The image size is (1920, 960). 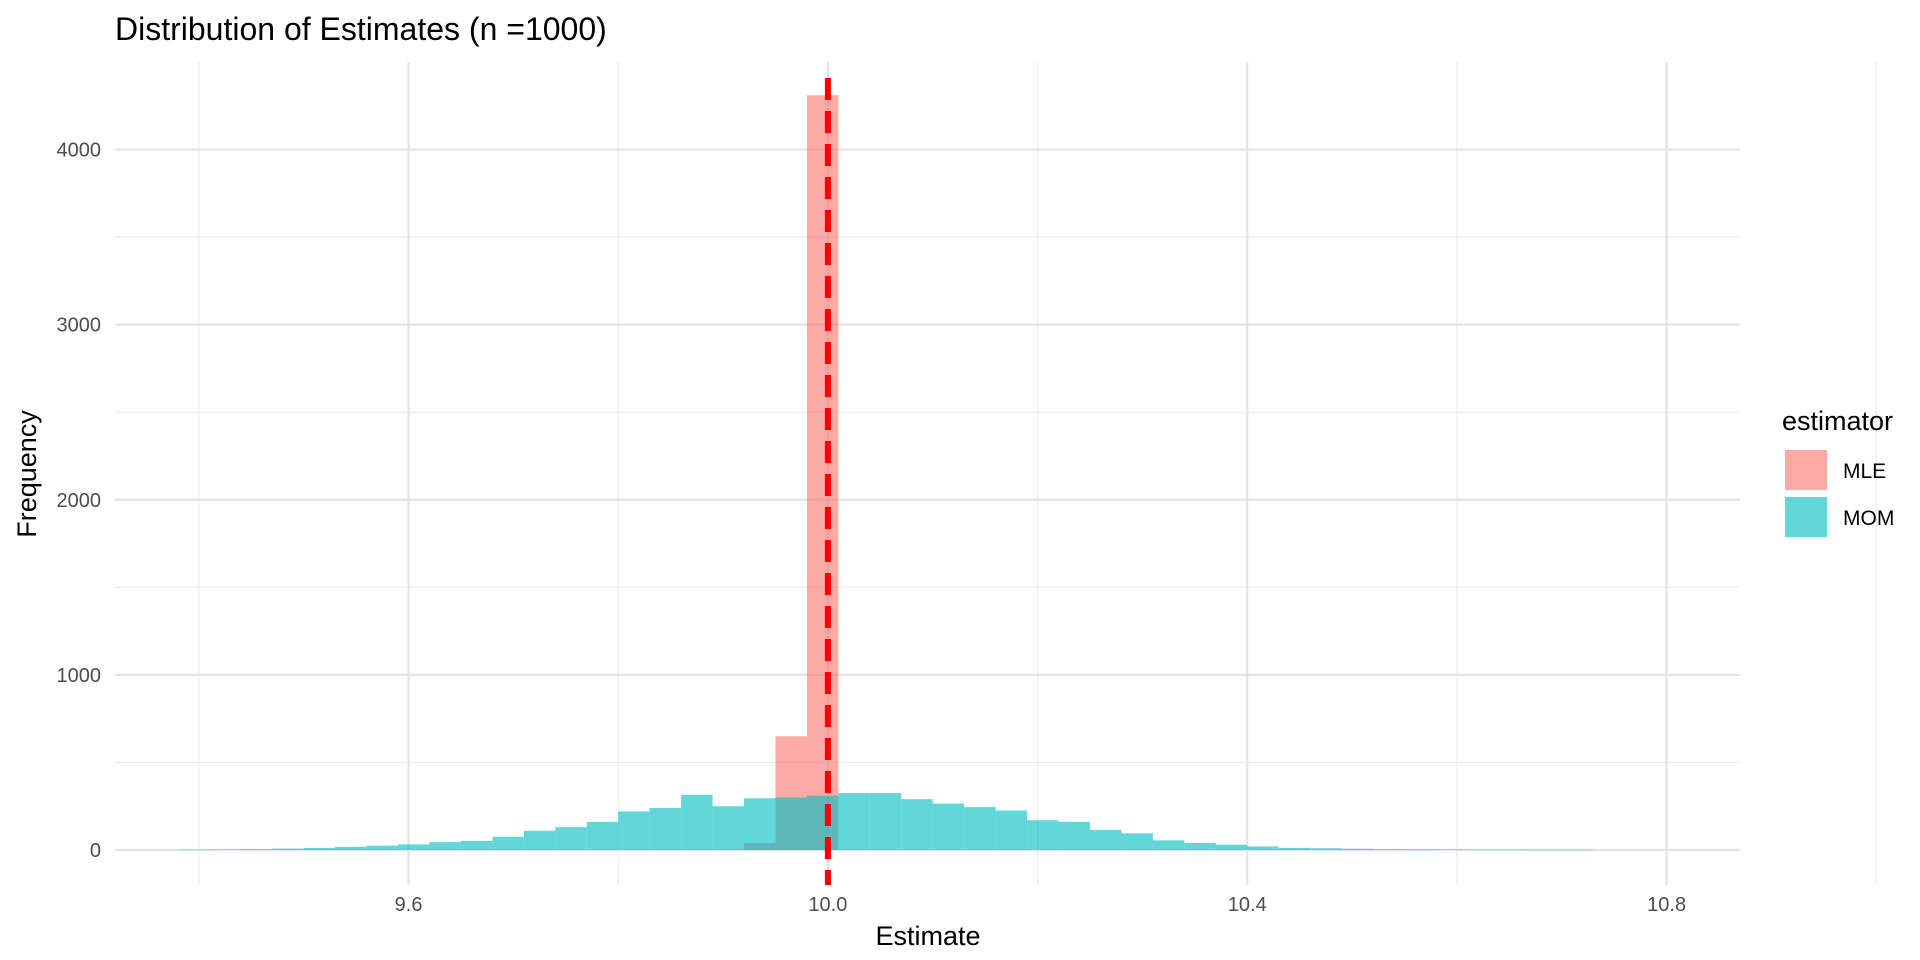 I want to click on x-tick-label: 10.4, so click(x=1247, y=905).